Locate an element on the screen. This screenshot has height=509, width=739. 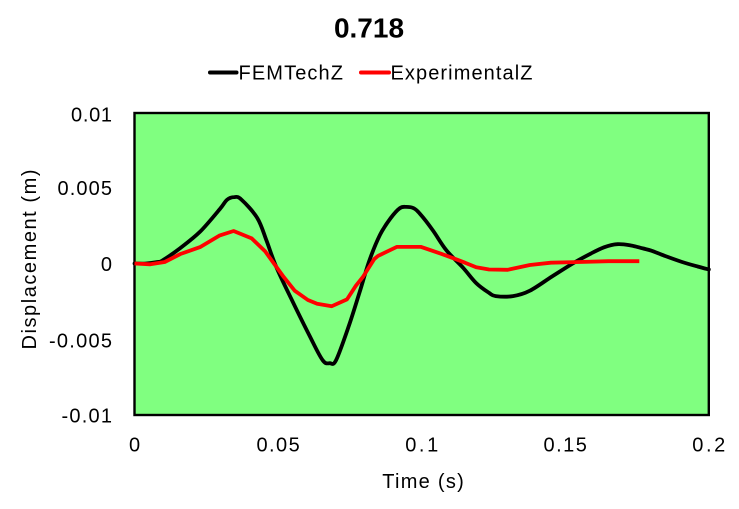
svg-text: -0.005 is located at coordinates (80, 341).